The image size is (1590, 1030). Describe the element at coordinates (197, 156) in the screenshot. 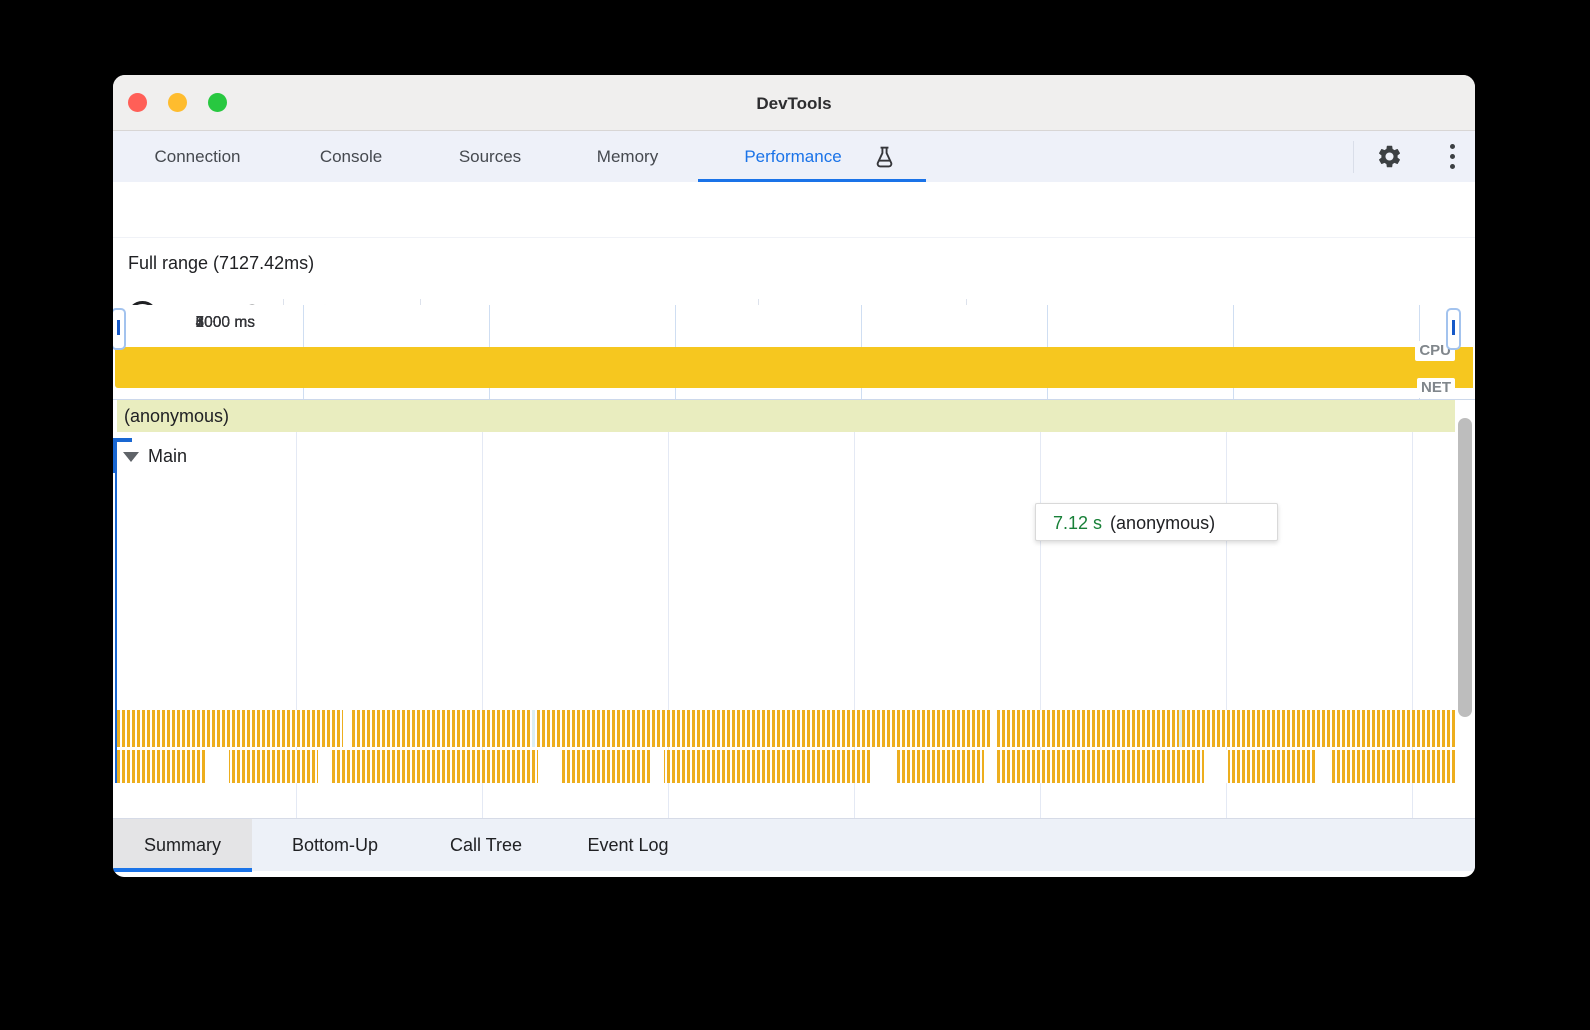

I see `tab-connection: Connection` at that location.